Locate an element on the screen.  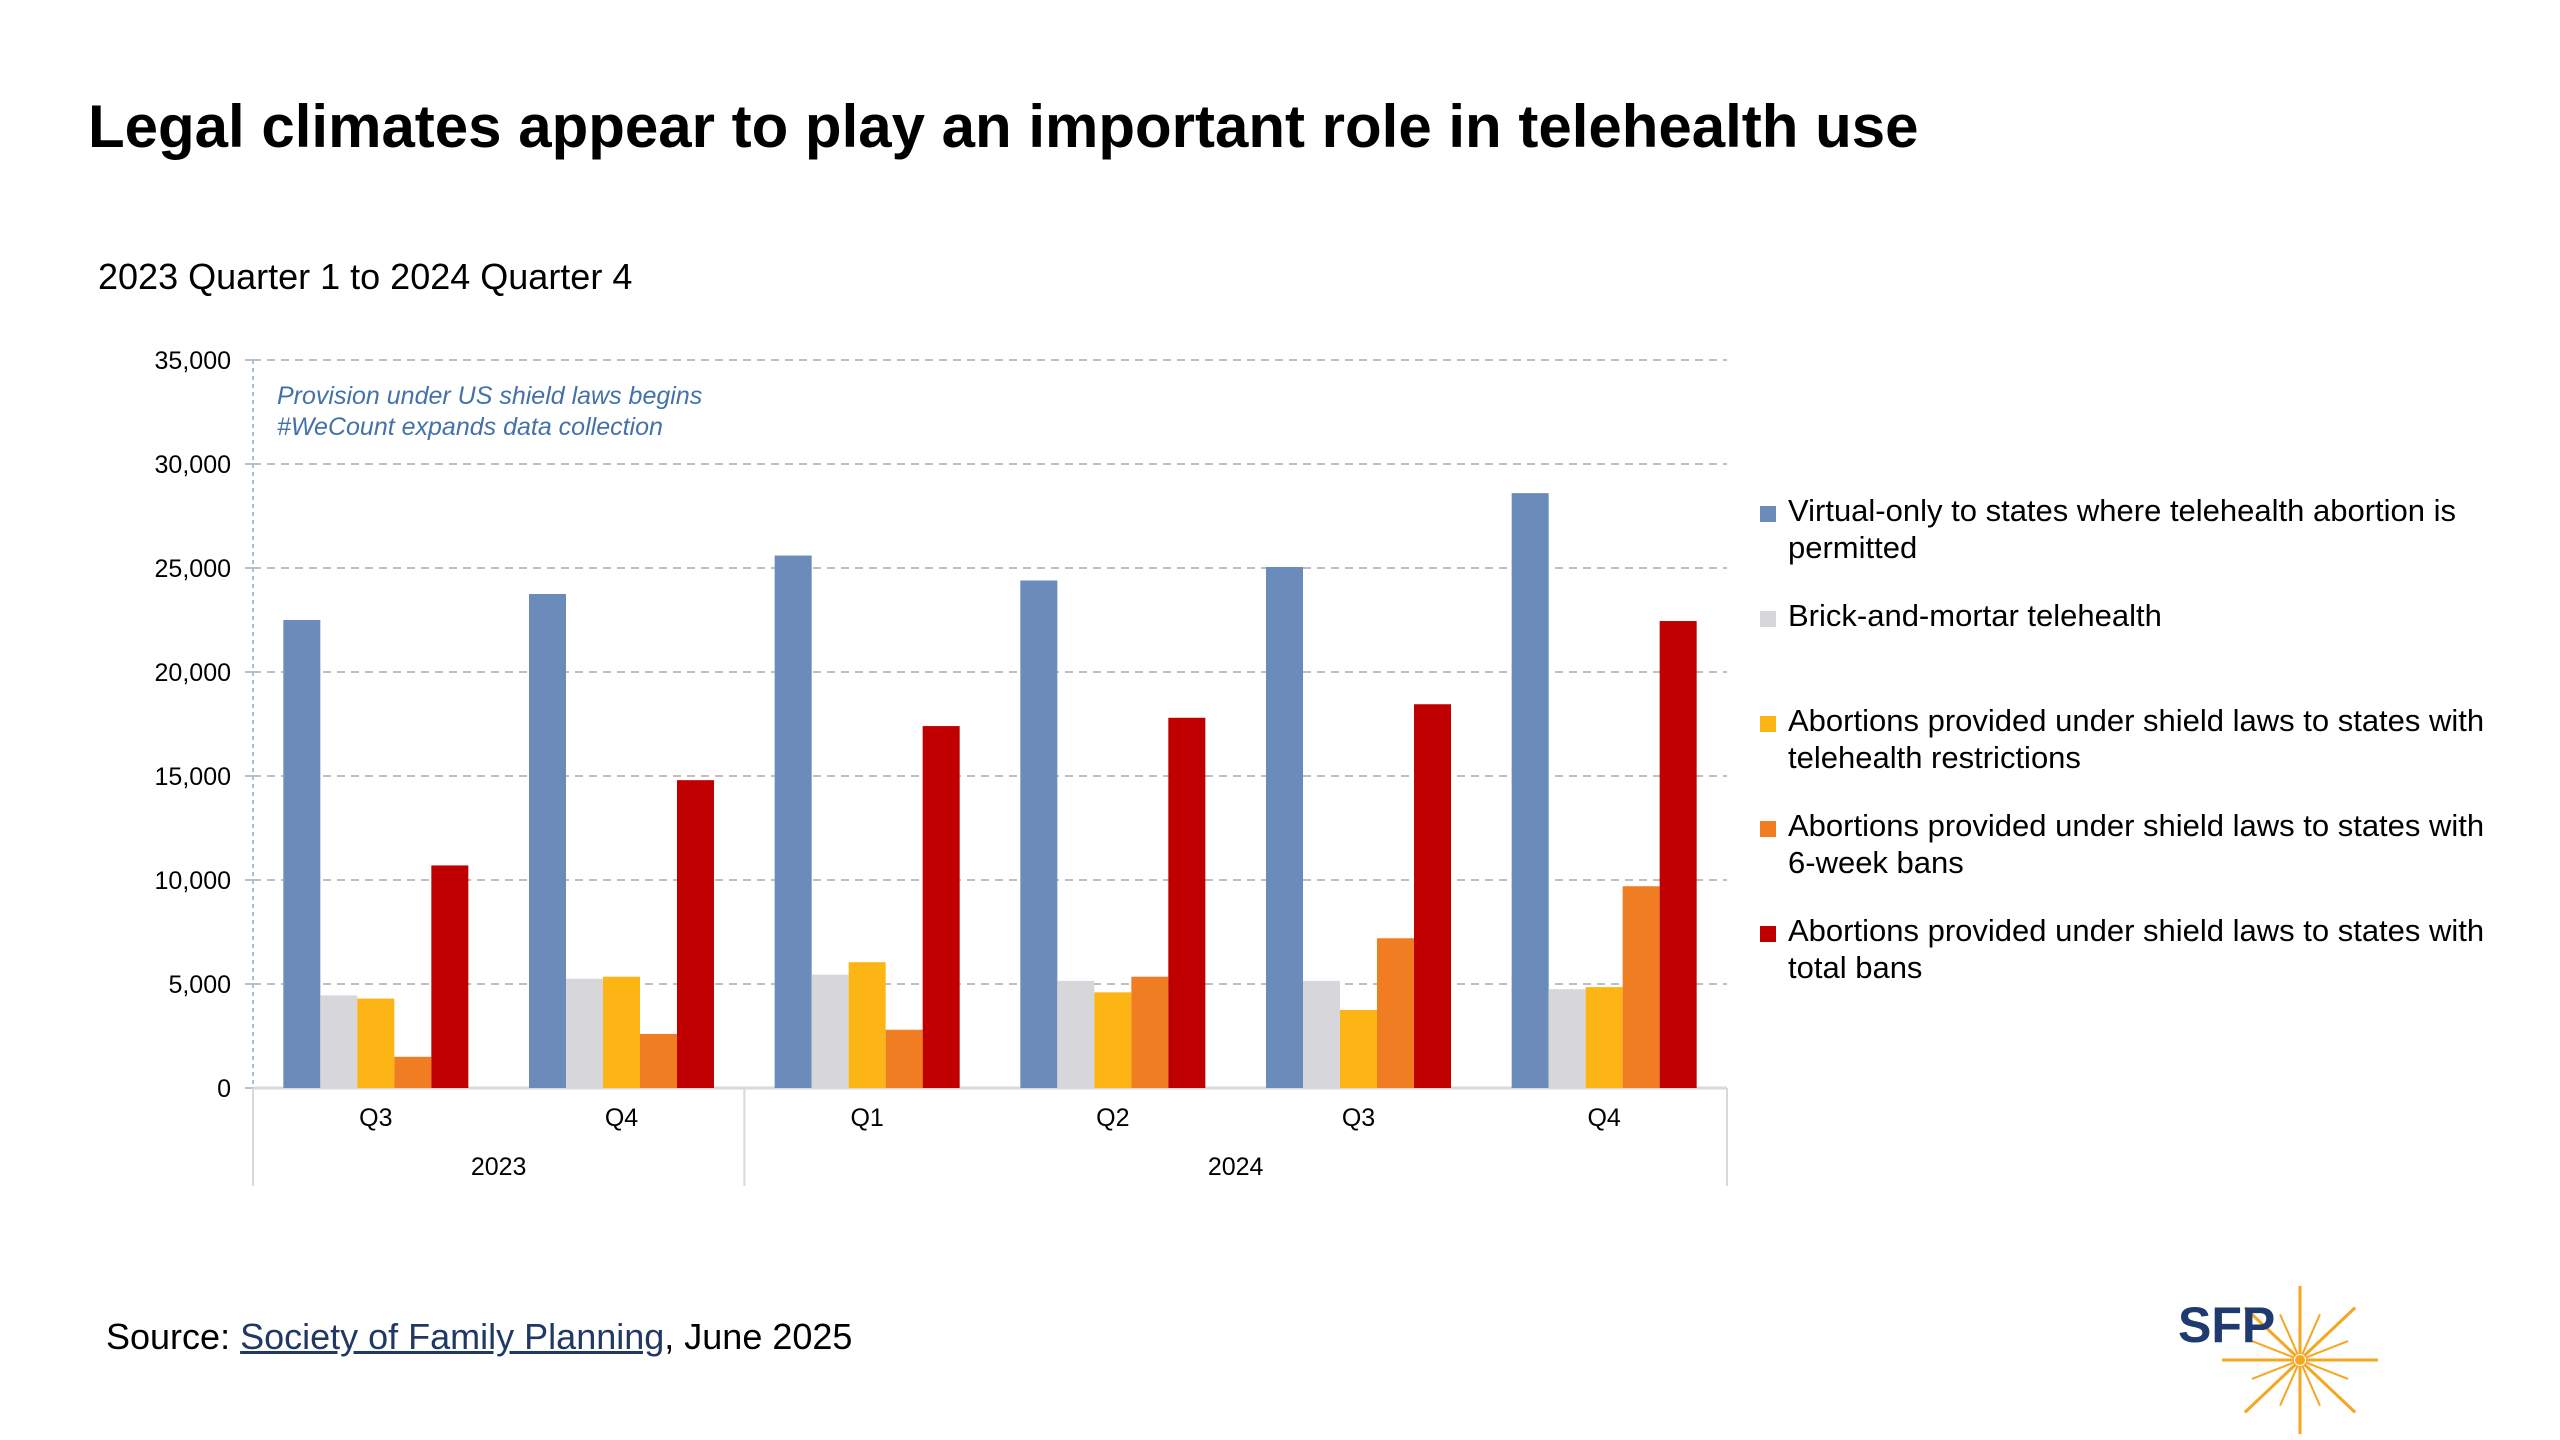
x-tick-label: Q2 is located at coordinates (1112, 1118).